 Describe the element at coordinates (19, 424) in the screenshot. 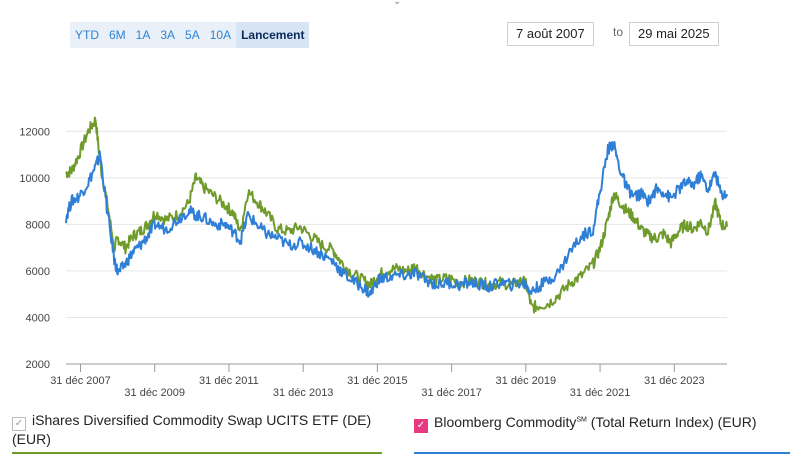

I see `legend-etf-checkbox-icon: ✓` at that location.